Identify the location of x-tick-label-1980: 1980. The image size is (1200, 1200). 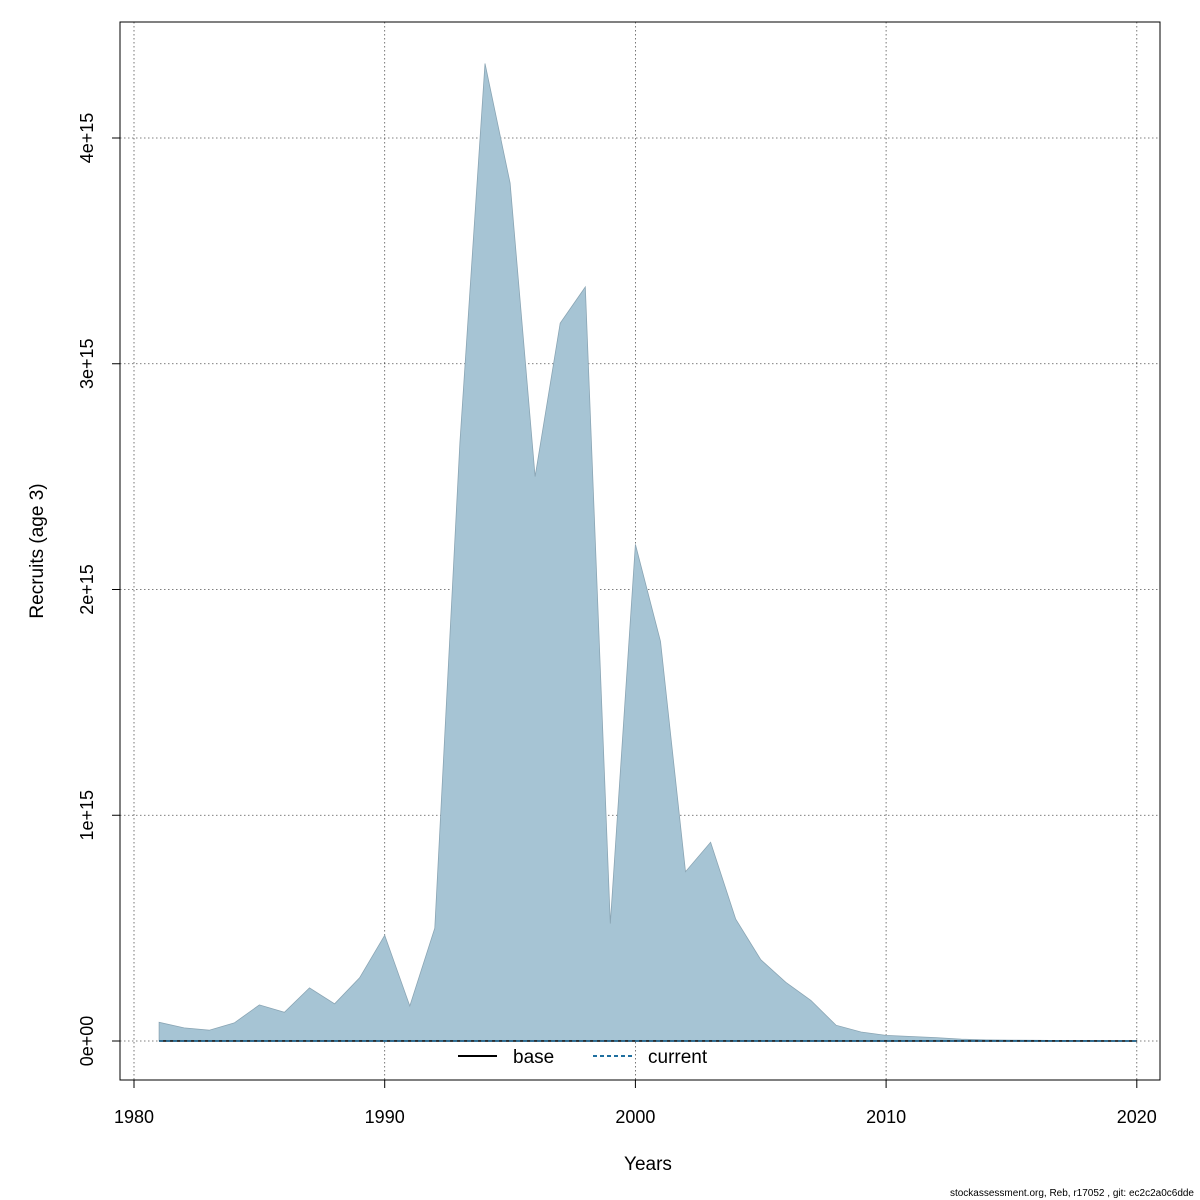
(134, 1117).